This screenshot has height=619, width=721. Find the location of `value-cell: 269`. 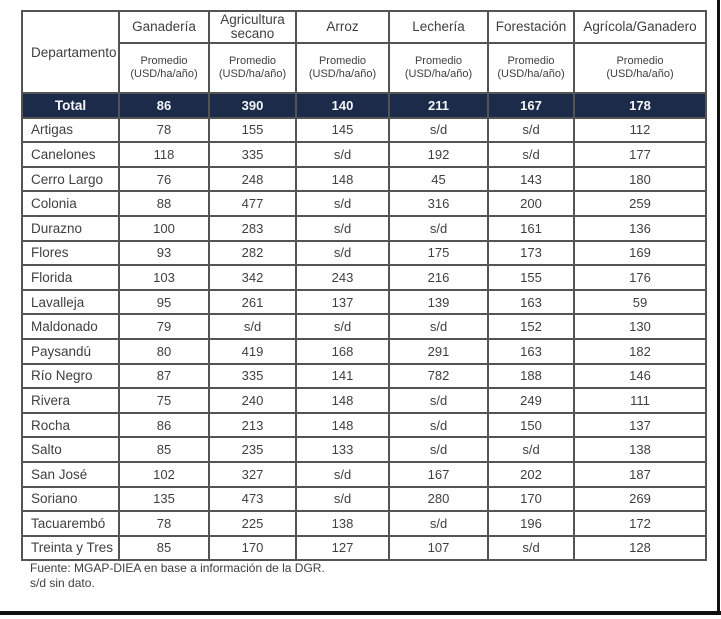

value-cell: 269 is located at coordinates (640, 499).